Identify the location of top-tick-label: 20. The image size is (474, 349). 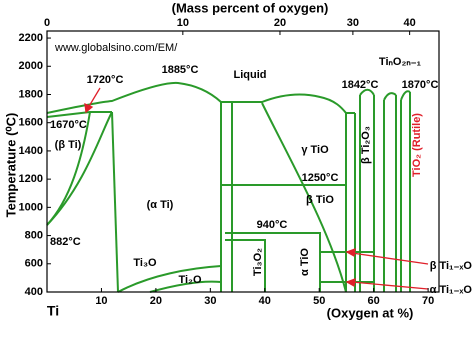
(280, 23).